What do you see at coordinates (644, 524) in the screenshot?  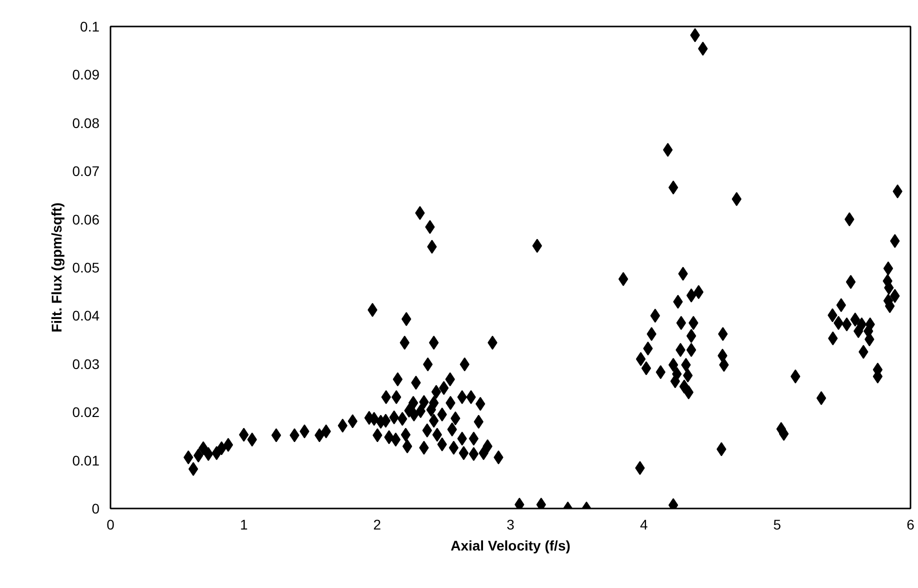 I see `x-tick-label: 4` at bounding box center [644, 524].